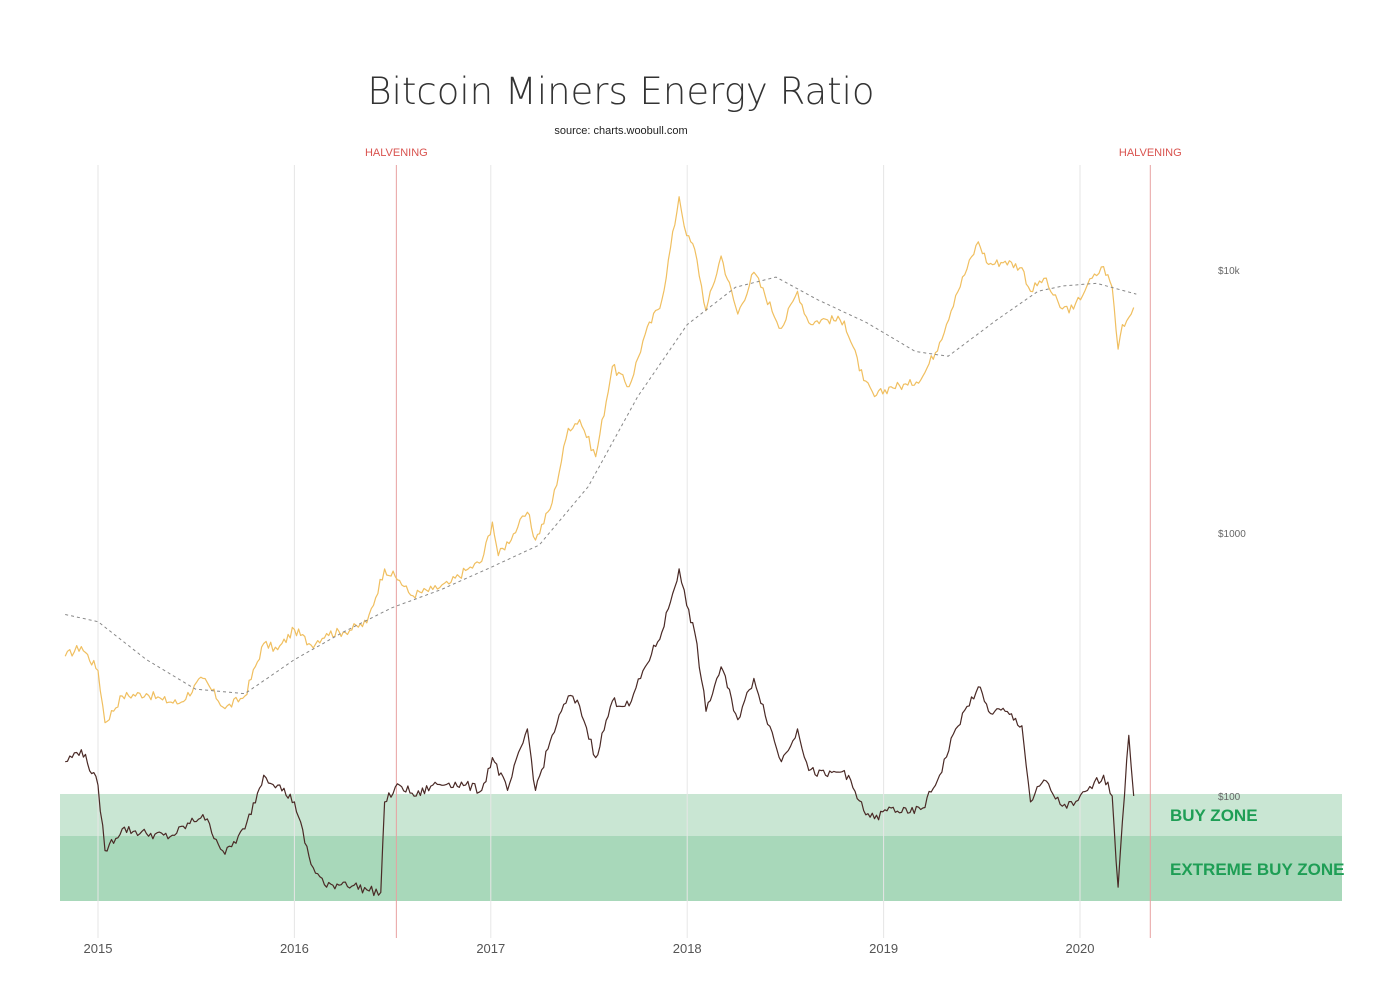 This screenshot has height=997, width=1400. What do you see at coordinates (1257, 869) in the screenshot?
I see `extreme-buy-zone-label: EXTREME BUY ZONE` at bounding box center [1257, 869].